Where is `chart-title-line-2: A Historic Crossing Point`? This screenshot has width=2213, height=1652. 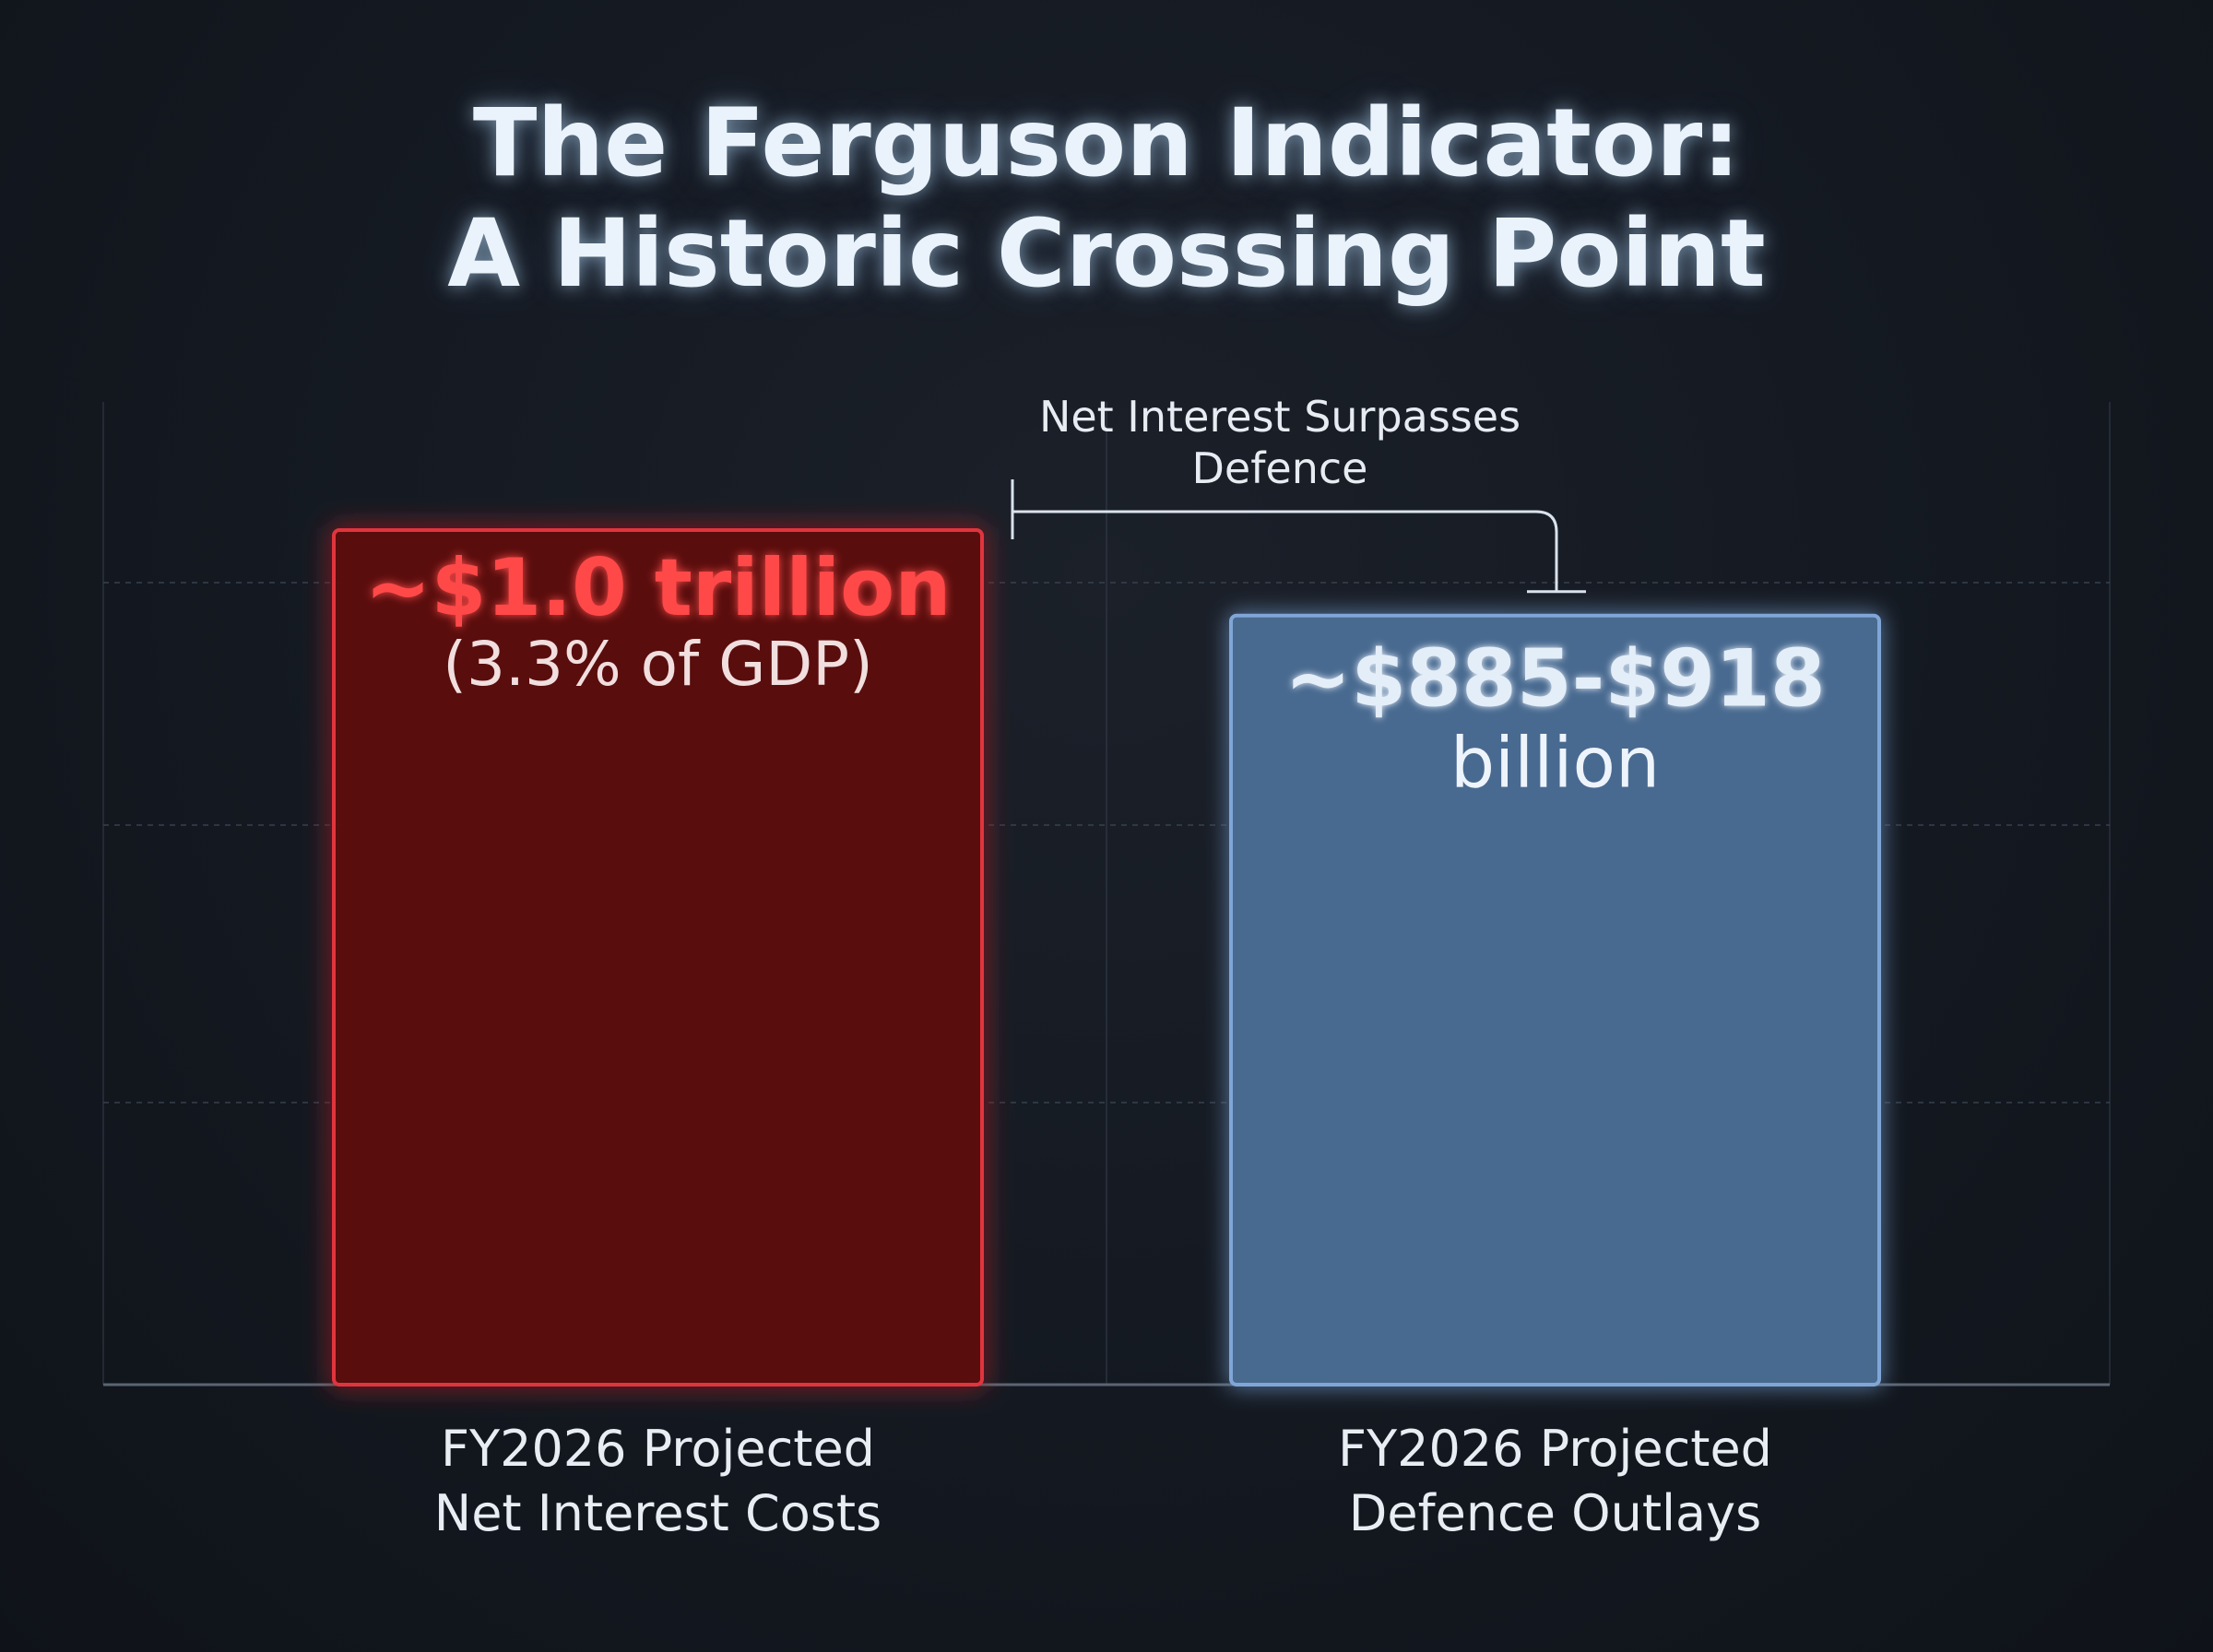
chart-title-line-2: A Historic Crossing Point is located at coordinates (1106, 254).